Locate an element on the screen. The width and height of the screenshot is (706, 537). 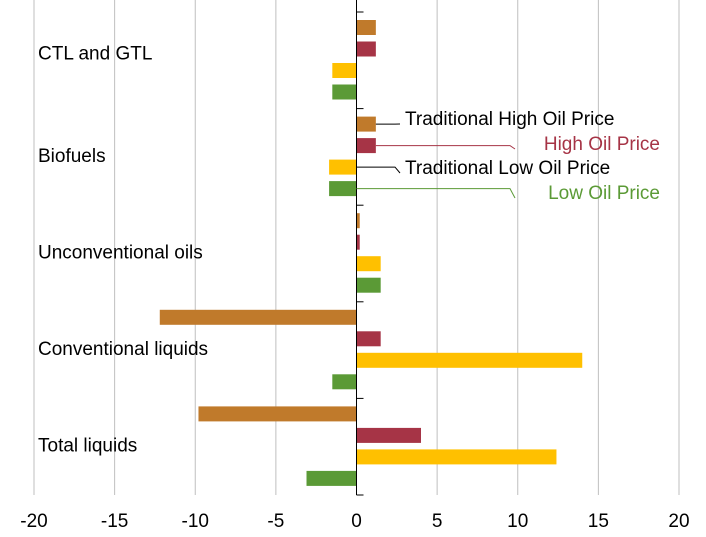
x-tick-label: -20 is located at coordinates (33, 521).